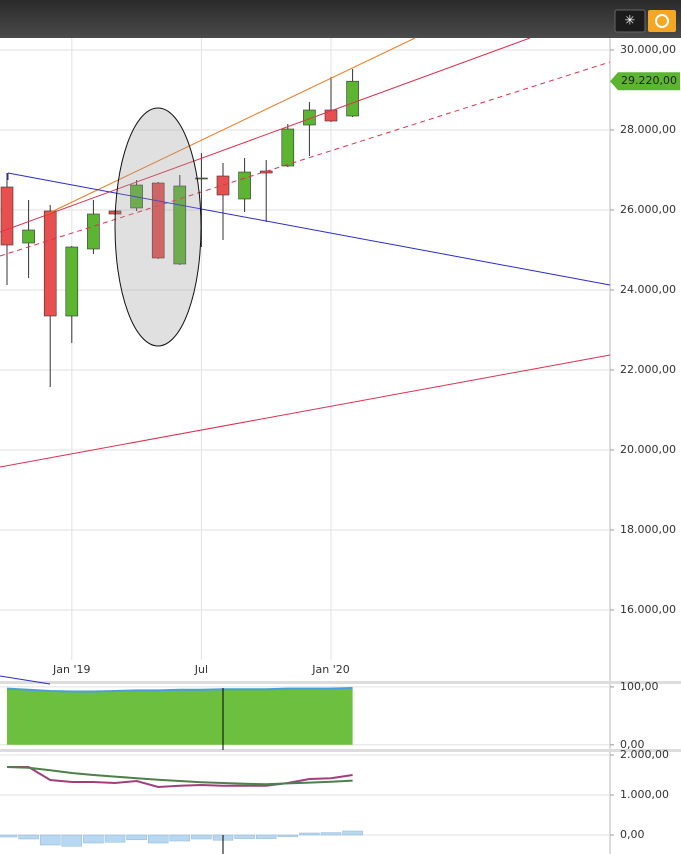 The image size is (681, 854). I want to click on y-tick-label: 20.000,00, so click(648, 449).